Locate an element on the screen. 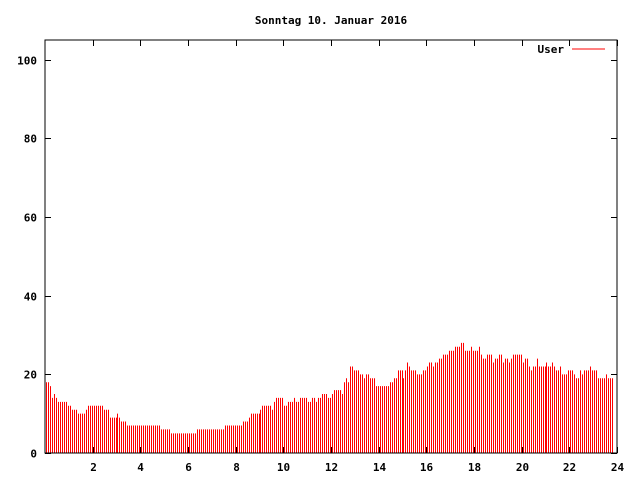 Image resolution: width=640 pixels, height=480 pixels. x-tick-label: 2 is located at coordinates (93, 467).